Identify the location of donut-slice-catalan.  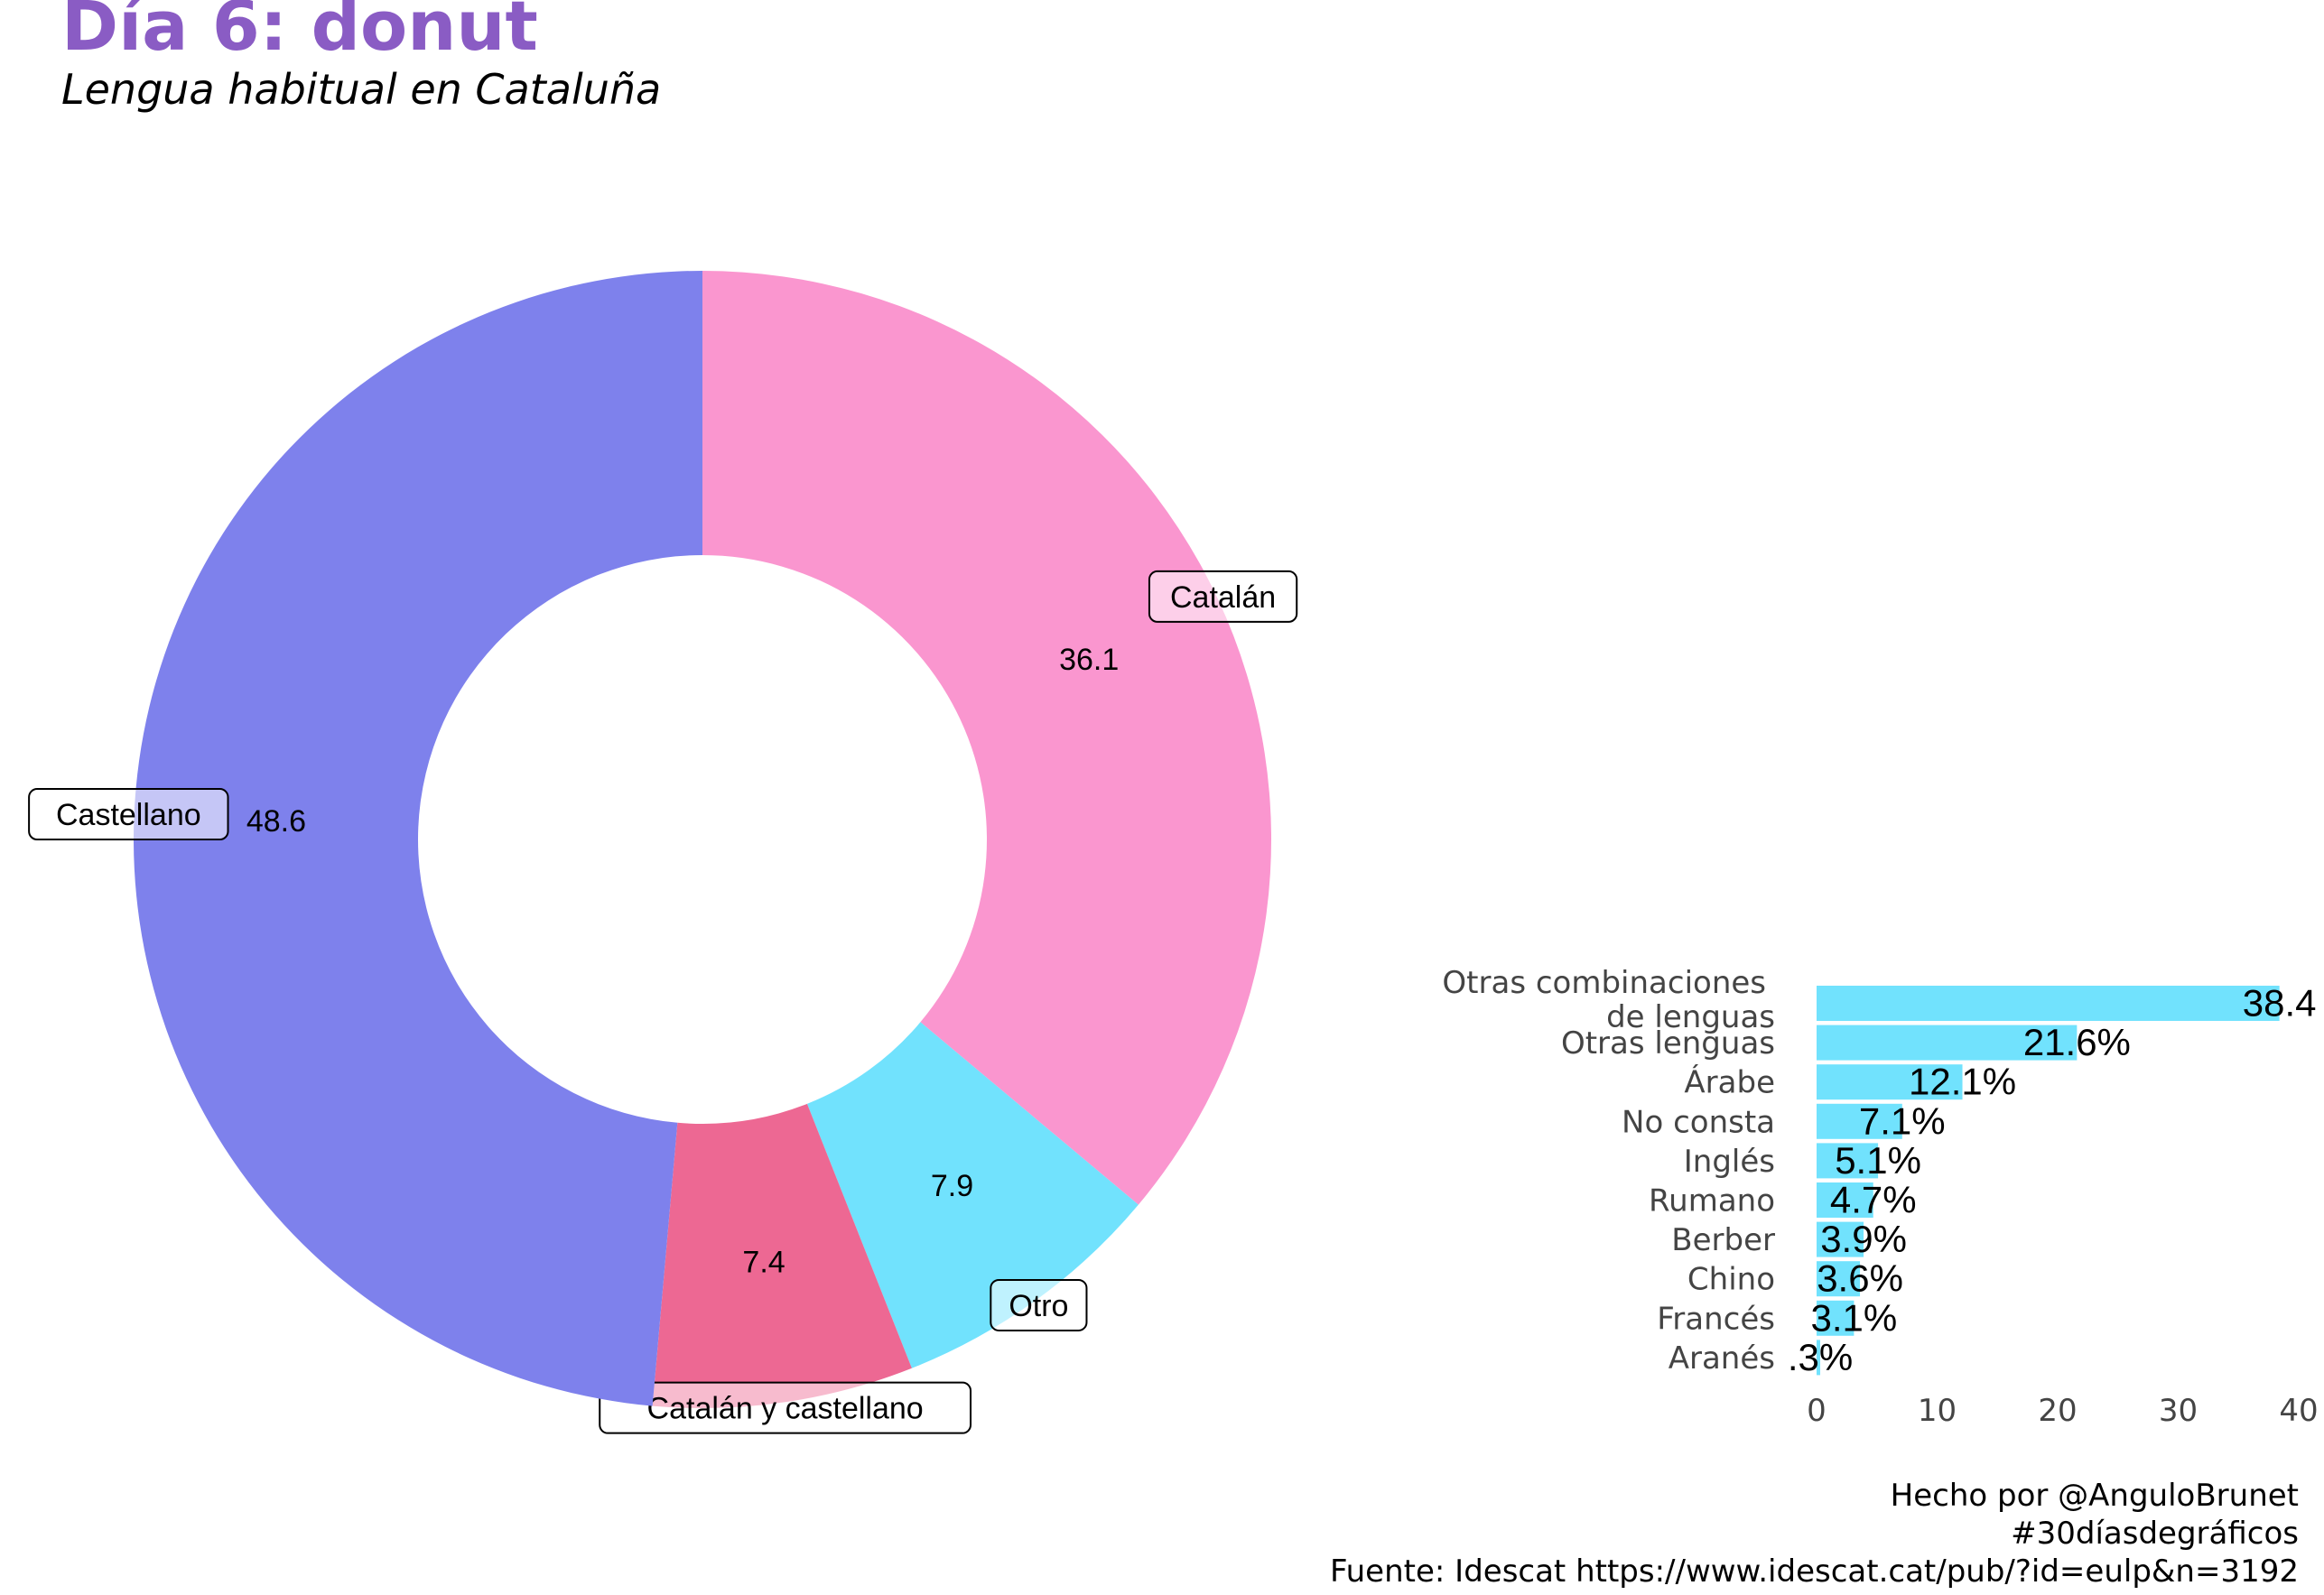
(987, 738).